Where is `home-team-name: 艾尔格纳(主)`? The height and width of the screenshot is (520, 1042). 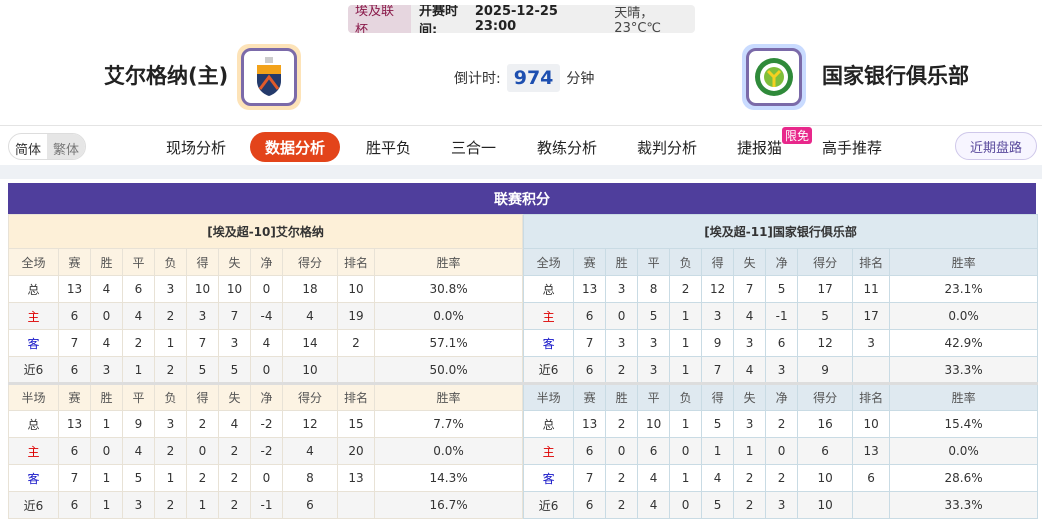 home-team-name: 艾尔格纳(主) is located at coordinates (166, 76).